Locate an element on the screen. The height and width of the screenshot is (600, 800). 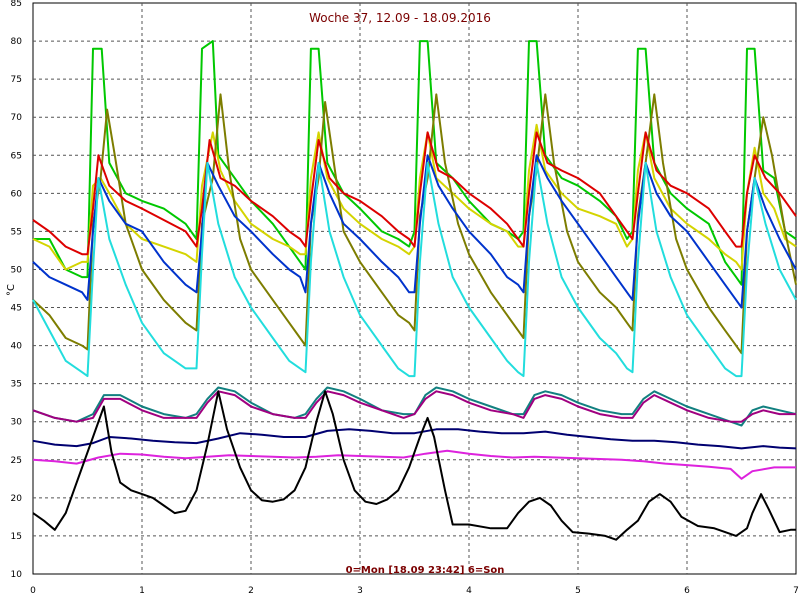
x-tick-label: 1 is located at coordinates (142, 591).